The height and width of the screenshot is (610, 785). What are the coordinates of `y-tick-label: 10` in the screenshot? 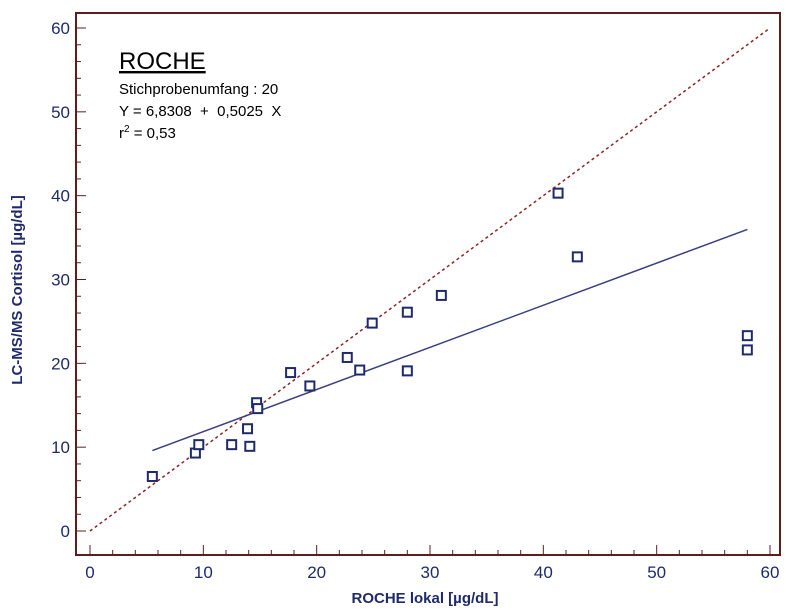 It's located at (60, 447).